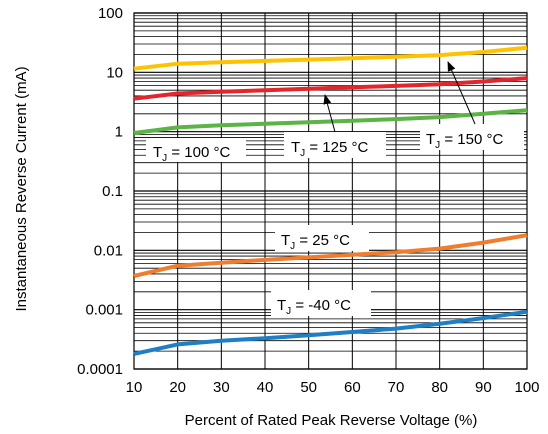 This screenshot has height=434, width=548. I want to click on x-tick-label: 90, so click(483, 387).